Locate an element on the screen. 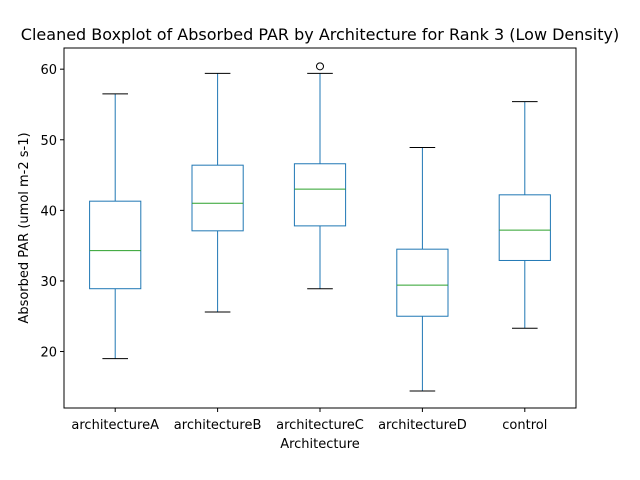 The image size is (640, 480). box-architectured is located at coordinates (422, 282).